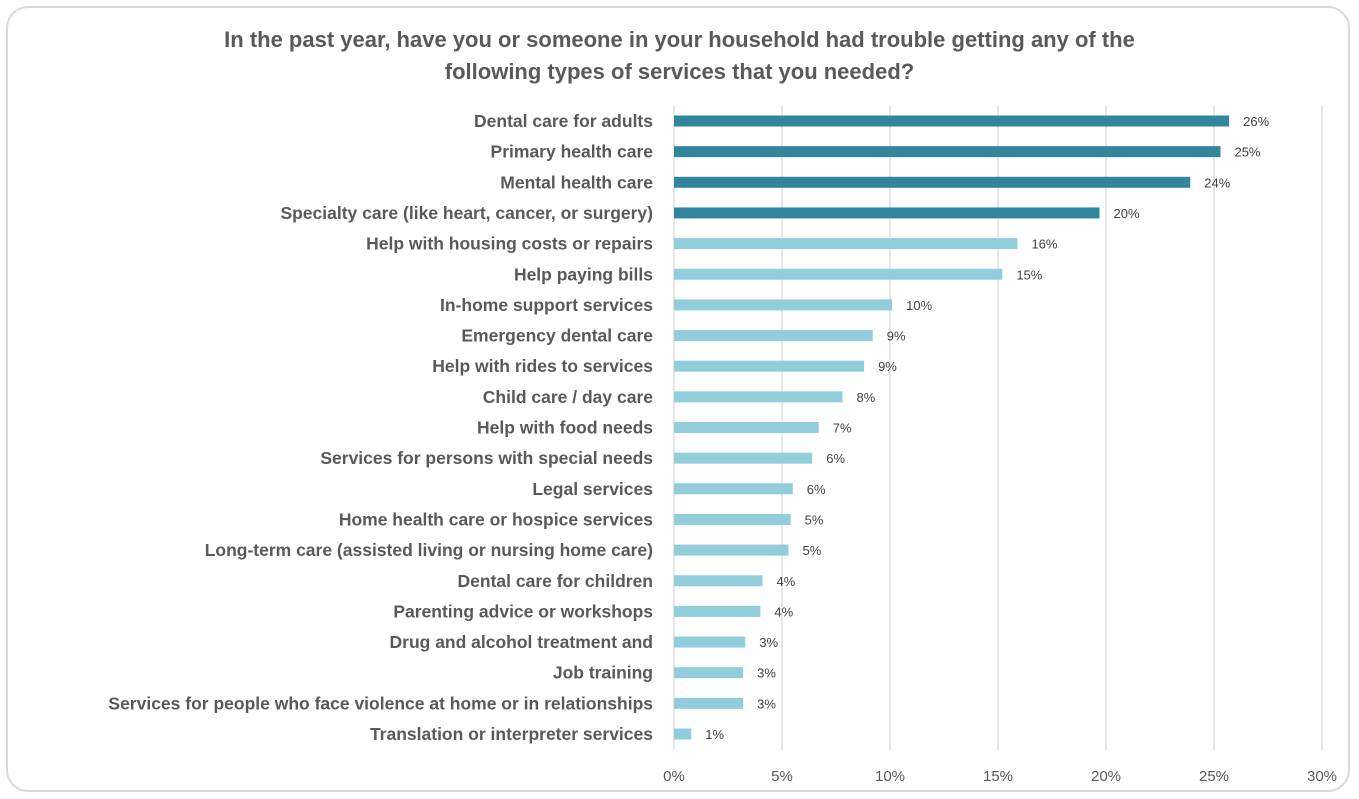 Image resolution: width=1359 pixels, height=799 pixels. Describe the element at coordinates (1127, 213) in the screenshot. I see `data-label: 20%` at that location.